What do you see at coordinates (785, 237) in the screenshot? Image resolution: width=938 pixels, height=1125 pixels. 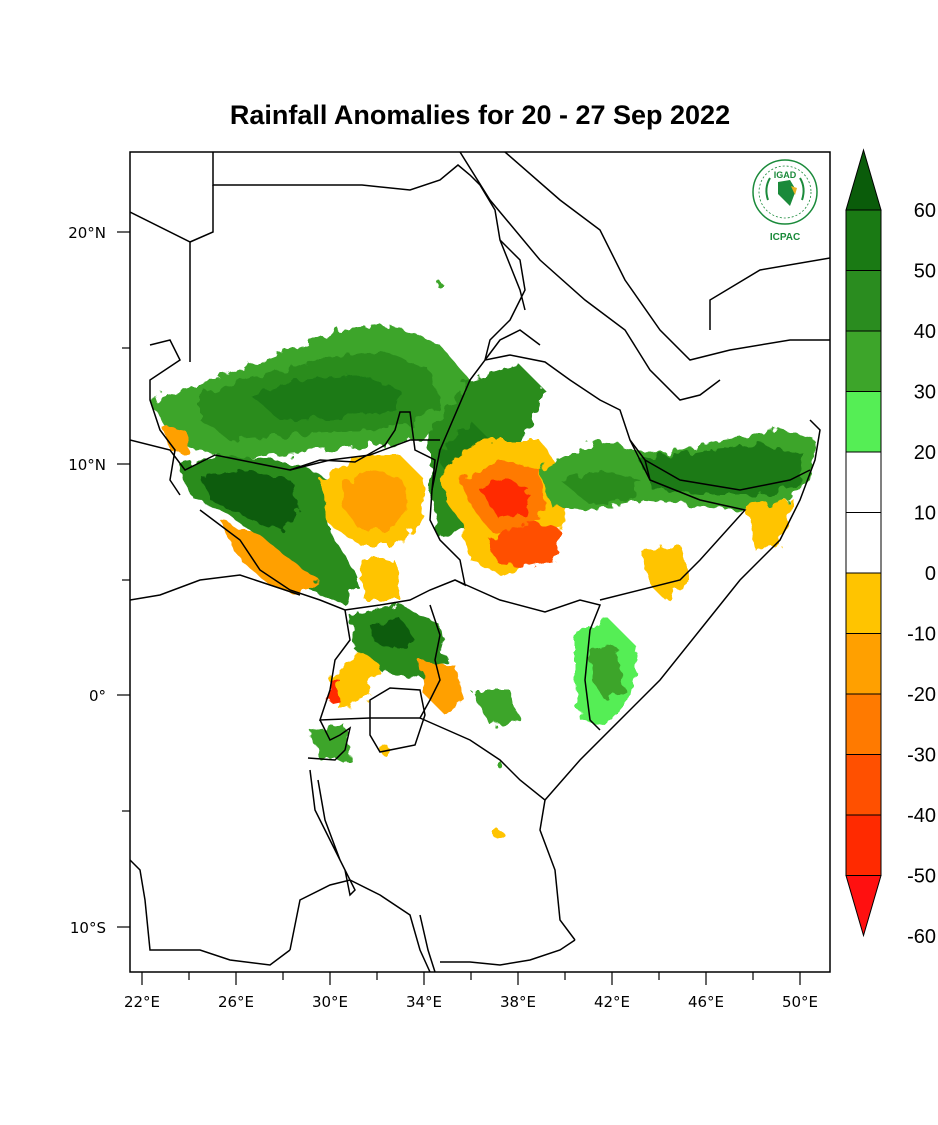 I see `logo-bottom-text: ICPAC` at bounding box center [785, 237].